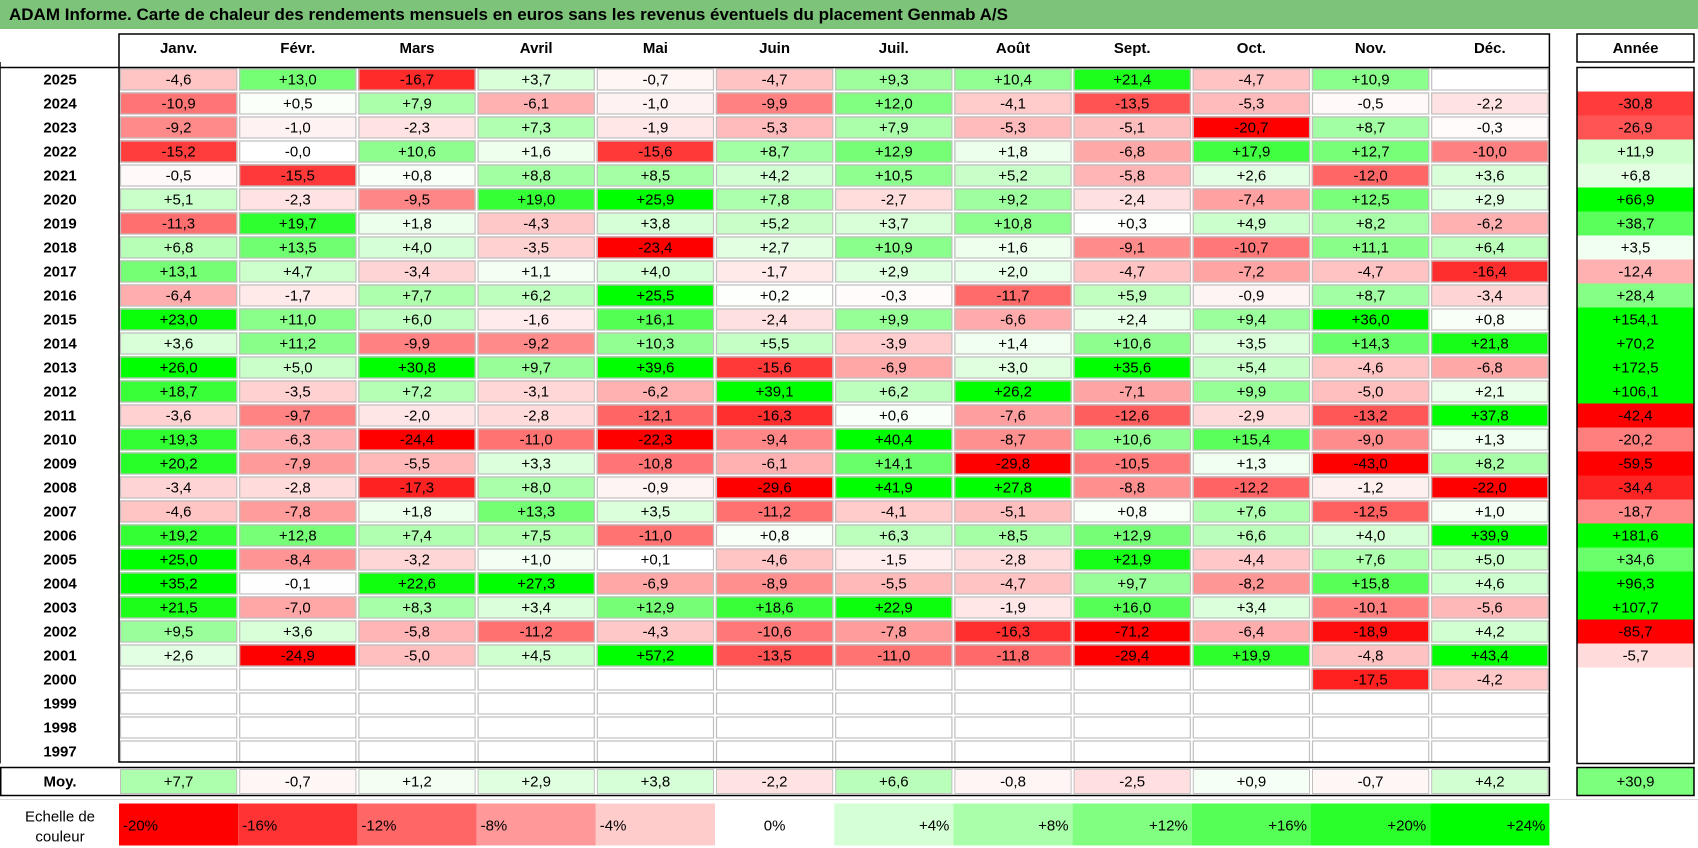 The width and height of the screenshot is (1698, 848). What do you see at coordinates (774, 512) in the screenshot?
I see `cell-value: -11,2` at bounding box center [774, 512].